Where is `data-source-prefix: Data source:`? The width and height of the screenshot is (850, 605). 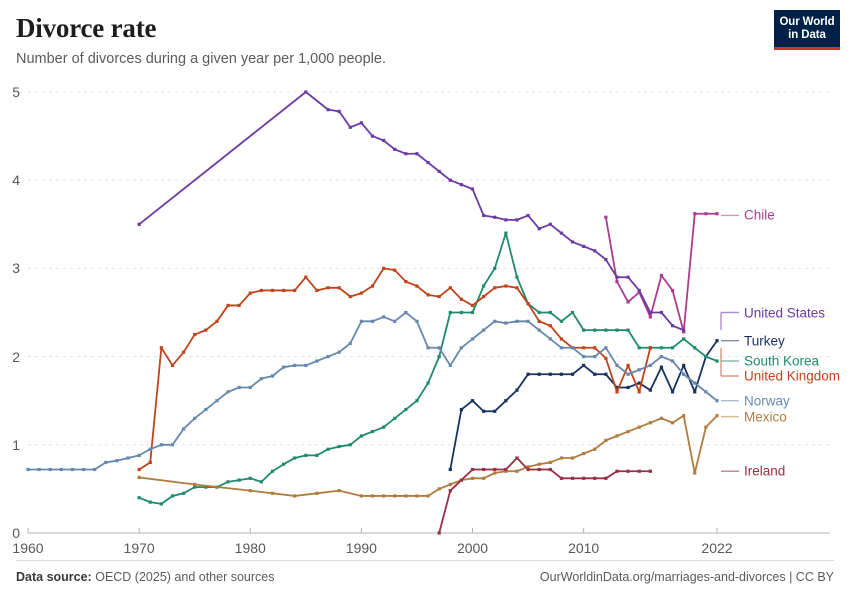
data-source-prefix: Data source: is located at coordinates (54, 577).